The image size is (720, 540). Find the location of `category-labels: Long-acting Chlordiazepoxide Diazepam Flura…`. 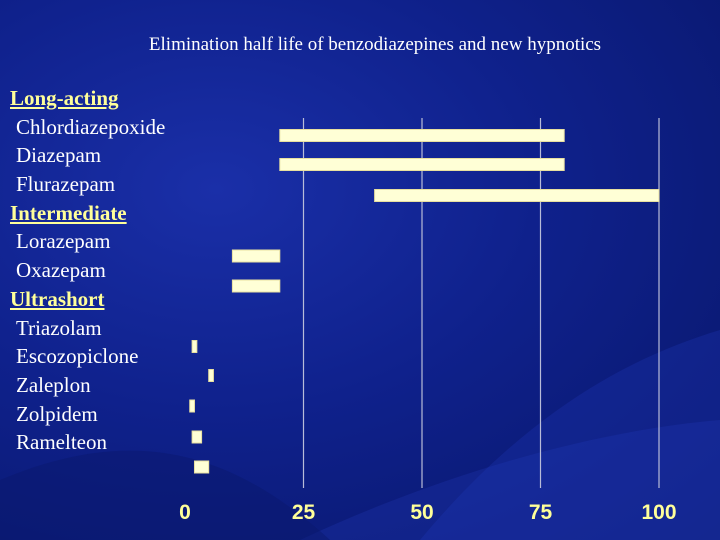

category-labels: Long-acting Chlordiazepoxide Diazepam Flura… is located at coordinates (87, 270).